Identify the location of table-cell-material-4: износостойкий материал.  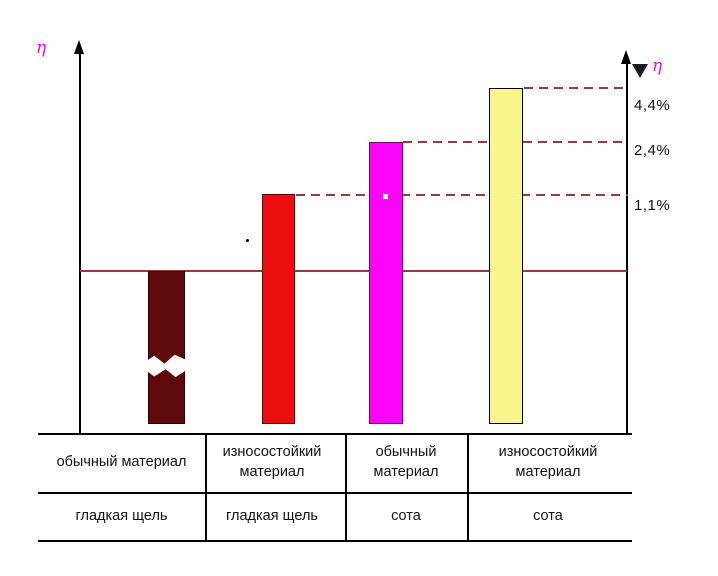
(548, 462).